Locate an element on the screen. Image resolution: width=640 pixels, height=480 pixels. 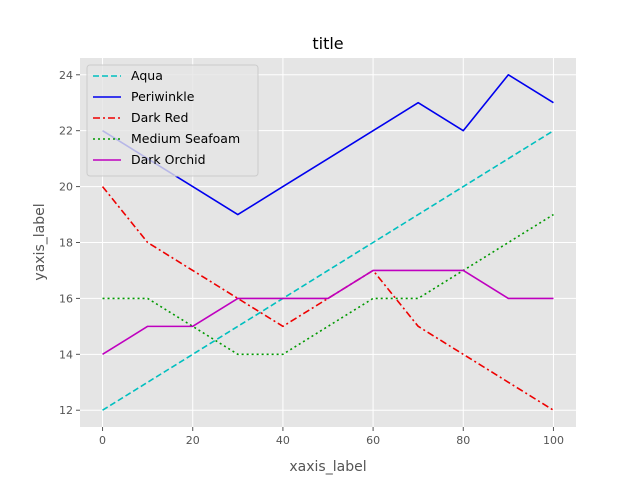
x-axis-ticks: 0 20 40 60 80 100 is located at coordinates (331, 437).